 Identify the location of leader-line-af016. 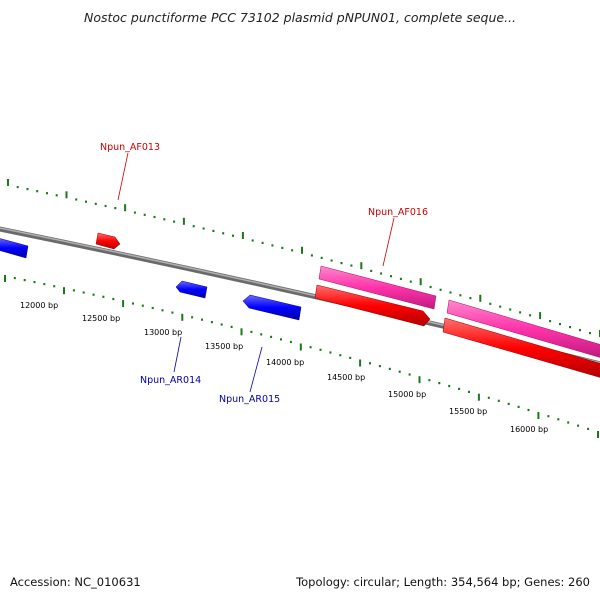
(388, 242).